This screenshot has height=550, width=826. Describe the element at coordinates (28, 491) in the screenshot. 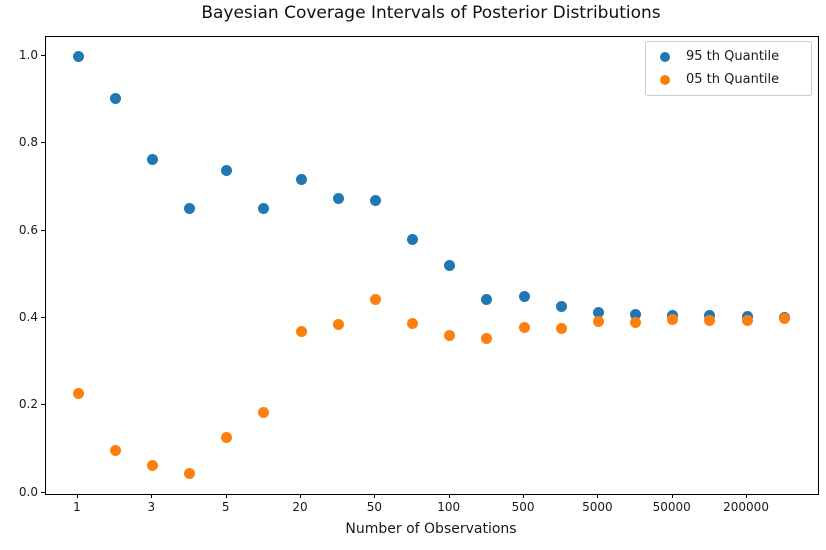

I see `y-tick-label: 0.0` at that location.